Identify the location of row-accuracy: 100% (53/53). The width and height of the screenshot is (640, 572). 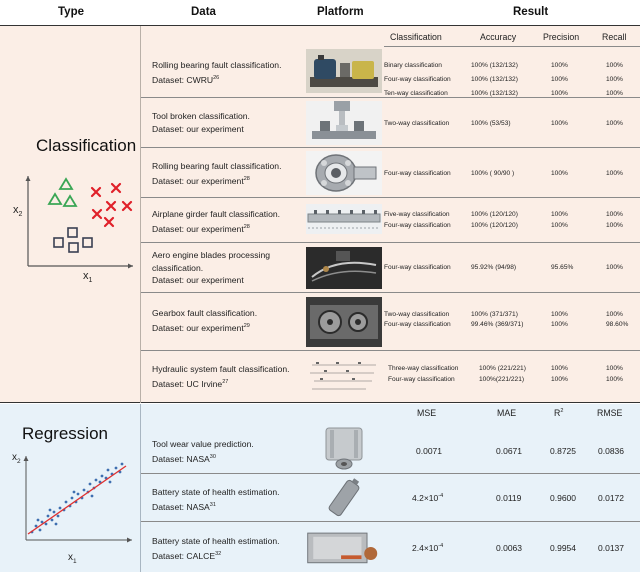
(491, 123).